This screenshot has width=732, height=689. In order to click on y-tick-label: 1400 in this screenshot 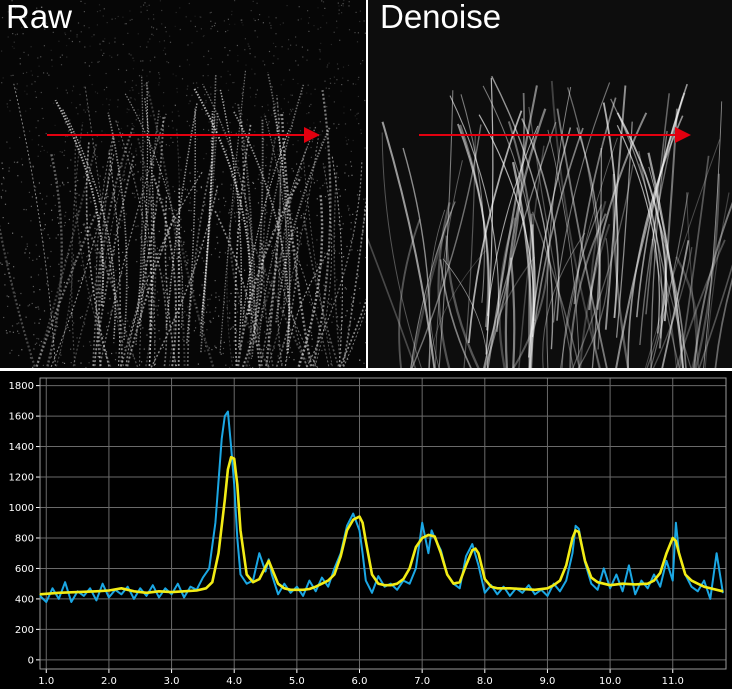, I will do `click(21, 447)`.